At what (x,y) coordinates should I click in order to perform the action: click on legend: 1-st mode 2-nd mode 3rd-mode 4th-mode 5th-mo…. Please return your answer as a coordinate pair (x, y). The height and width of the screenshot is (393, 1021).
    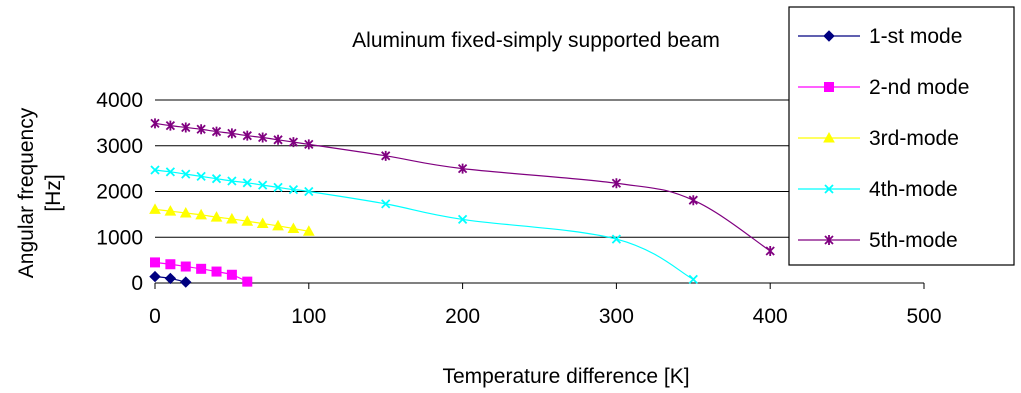
    Looking at the image, I should click on (901, 136).